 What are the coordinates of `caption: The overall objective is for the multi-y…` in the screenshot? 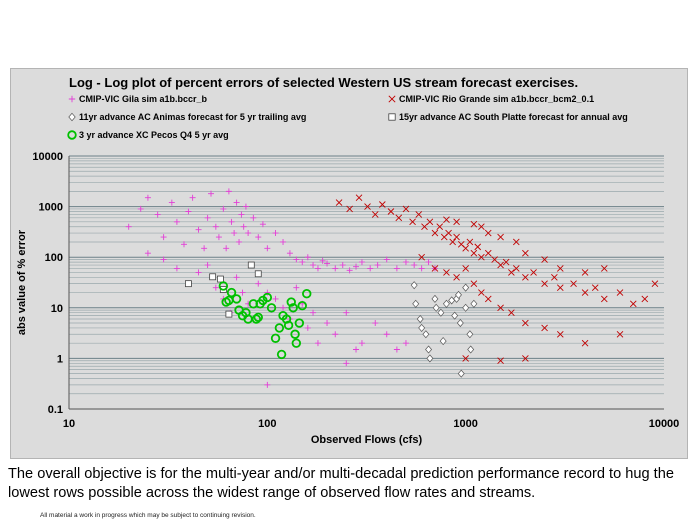 It's located at (341, 483).